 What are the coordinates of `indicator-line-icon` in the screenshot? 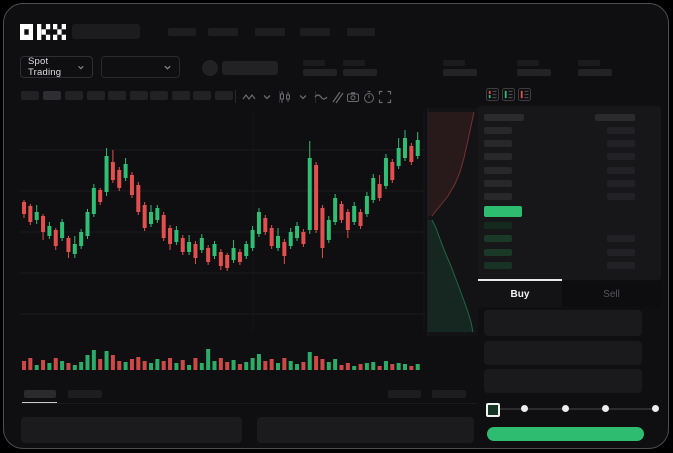 It's located at (249, 97).